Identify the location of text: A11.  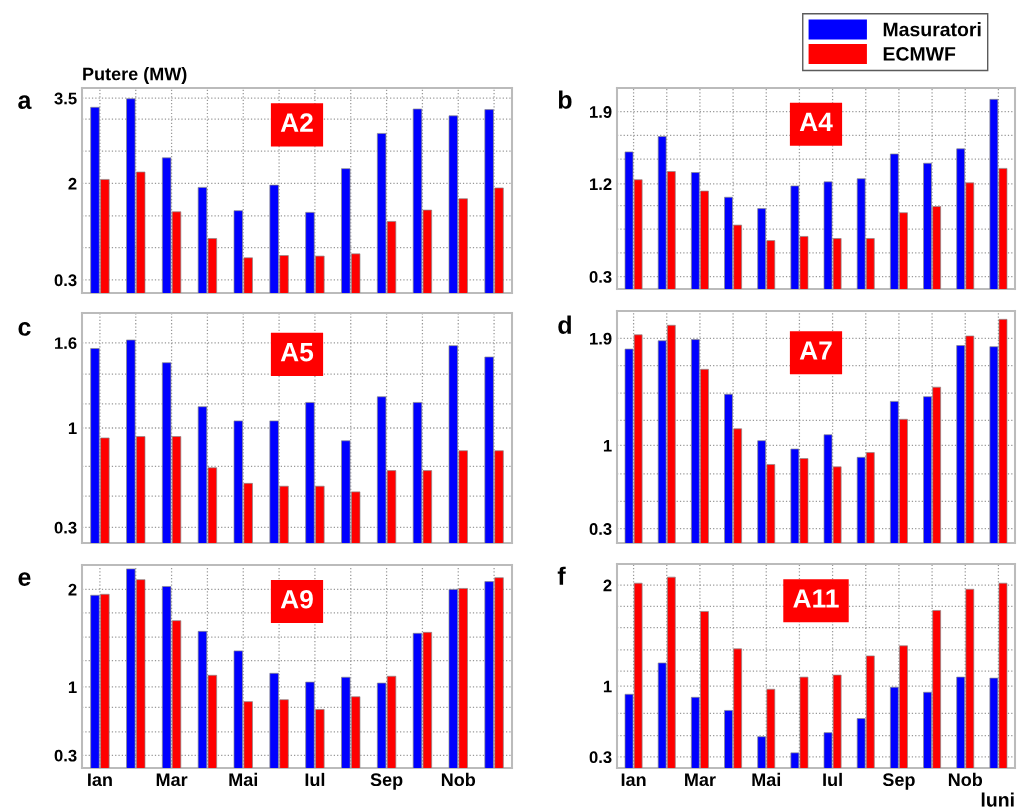
(816, 598).